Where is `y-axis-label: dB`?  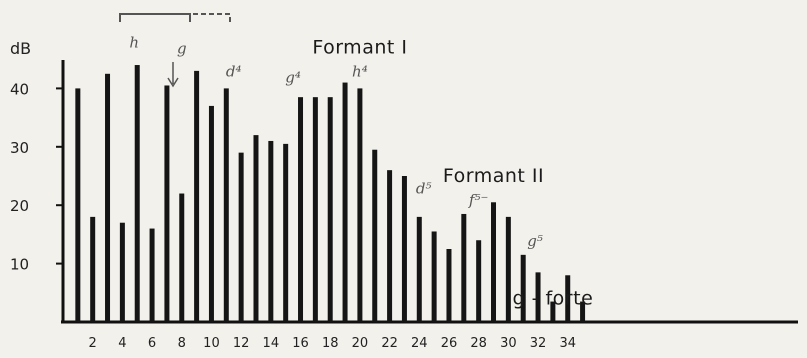
y-axis-label: dB is located at coordinates (20, 48).